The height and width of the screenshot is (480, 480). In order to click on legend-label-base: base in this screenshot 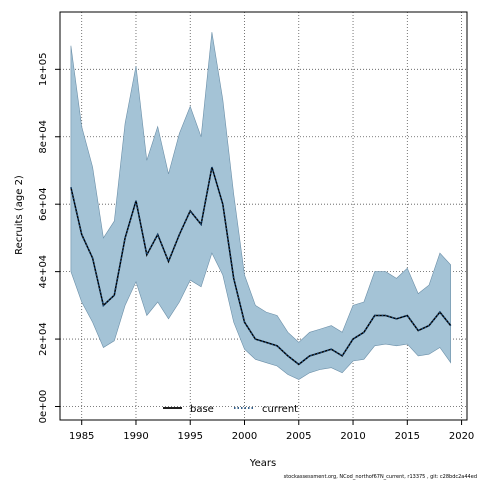, I will do `click(202, 409)`.